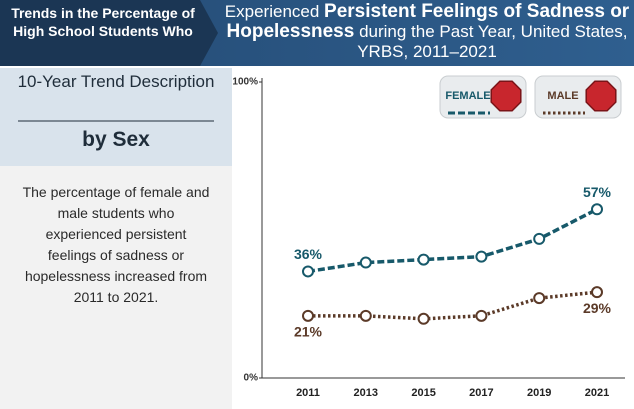  What do you see at coordinates (562, 96) in the screenshot?
I see `legend-label: MALE` at bounding box center [562, 96].